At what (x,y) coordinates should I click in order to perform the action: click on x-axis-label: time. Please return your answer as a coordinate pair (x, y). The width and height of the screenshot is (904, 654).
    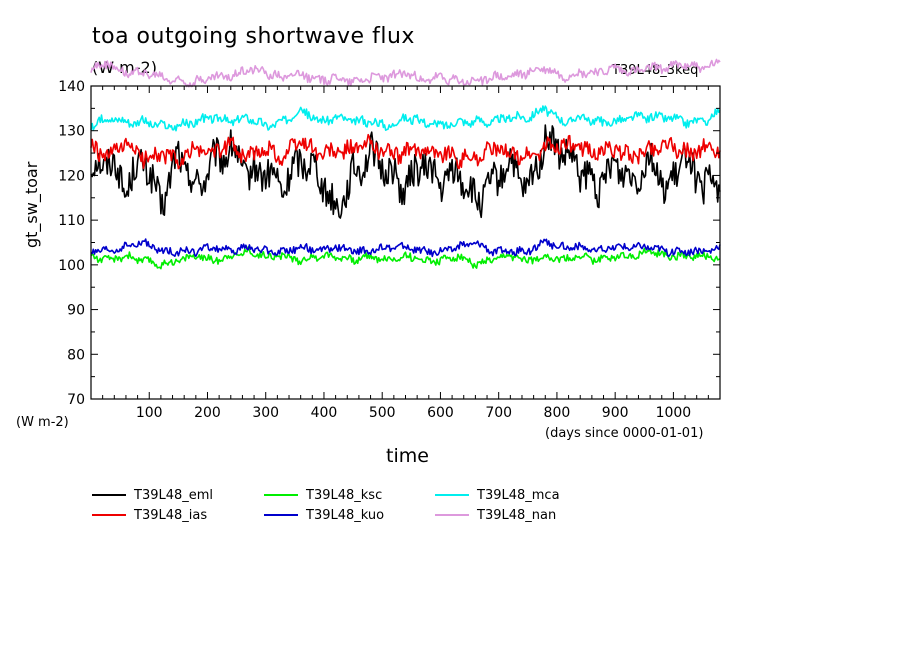
    Looking at the image, I should click on (407, 456).